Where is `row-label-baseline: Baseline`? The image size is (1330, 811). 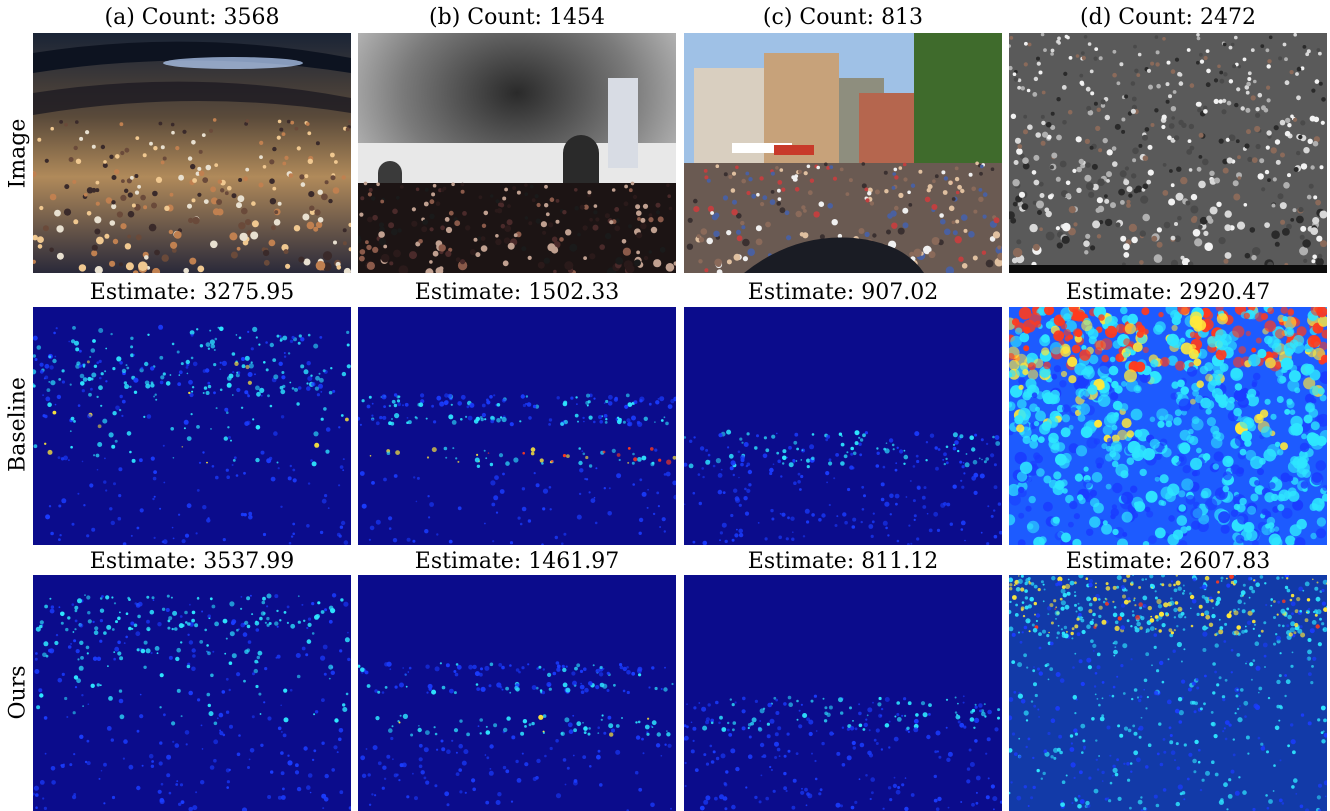
row-label-baseline: Baseline is located at coordinates (18, 424).